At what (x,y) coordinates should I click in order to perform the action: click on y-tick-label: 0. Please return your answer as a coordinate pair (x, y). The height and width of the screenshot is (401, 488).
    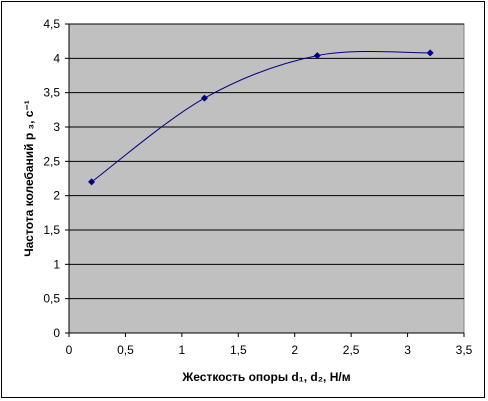
    Looking at the image, I should click on (56, 333).